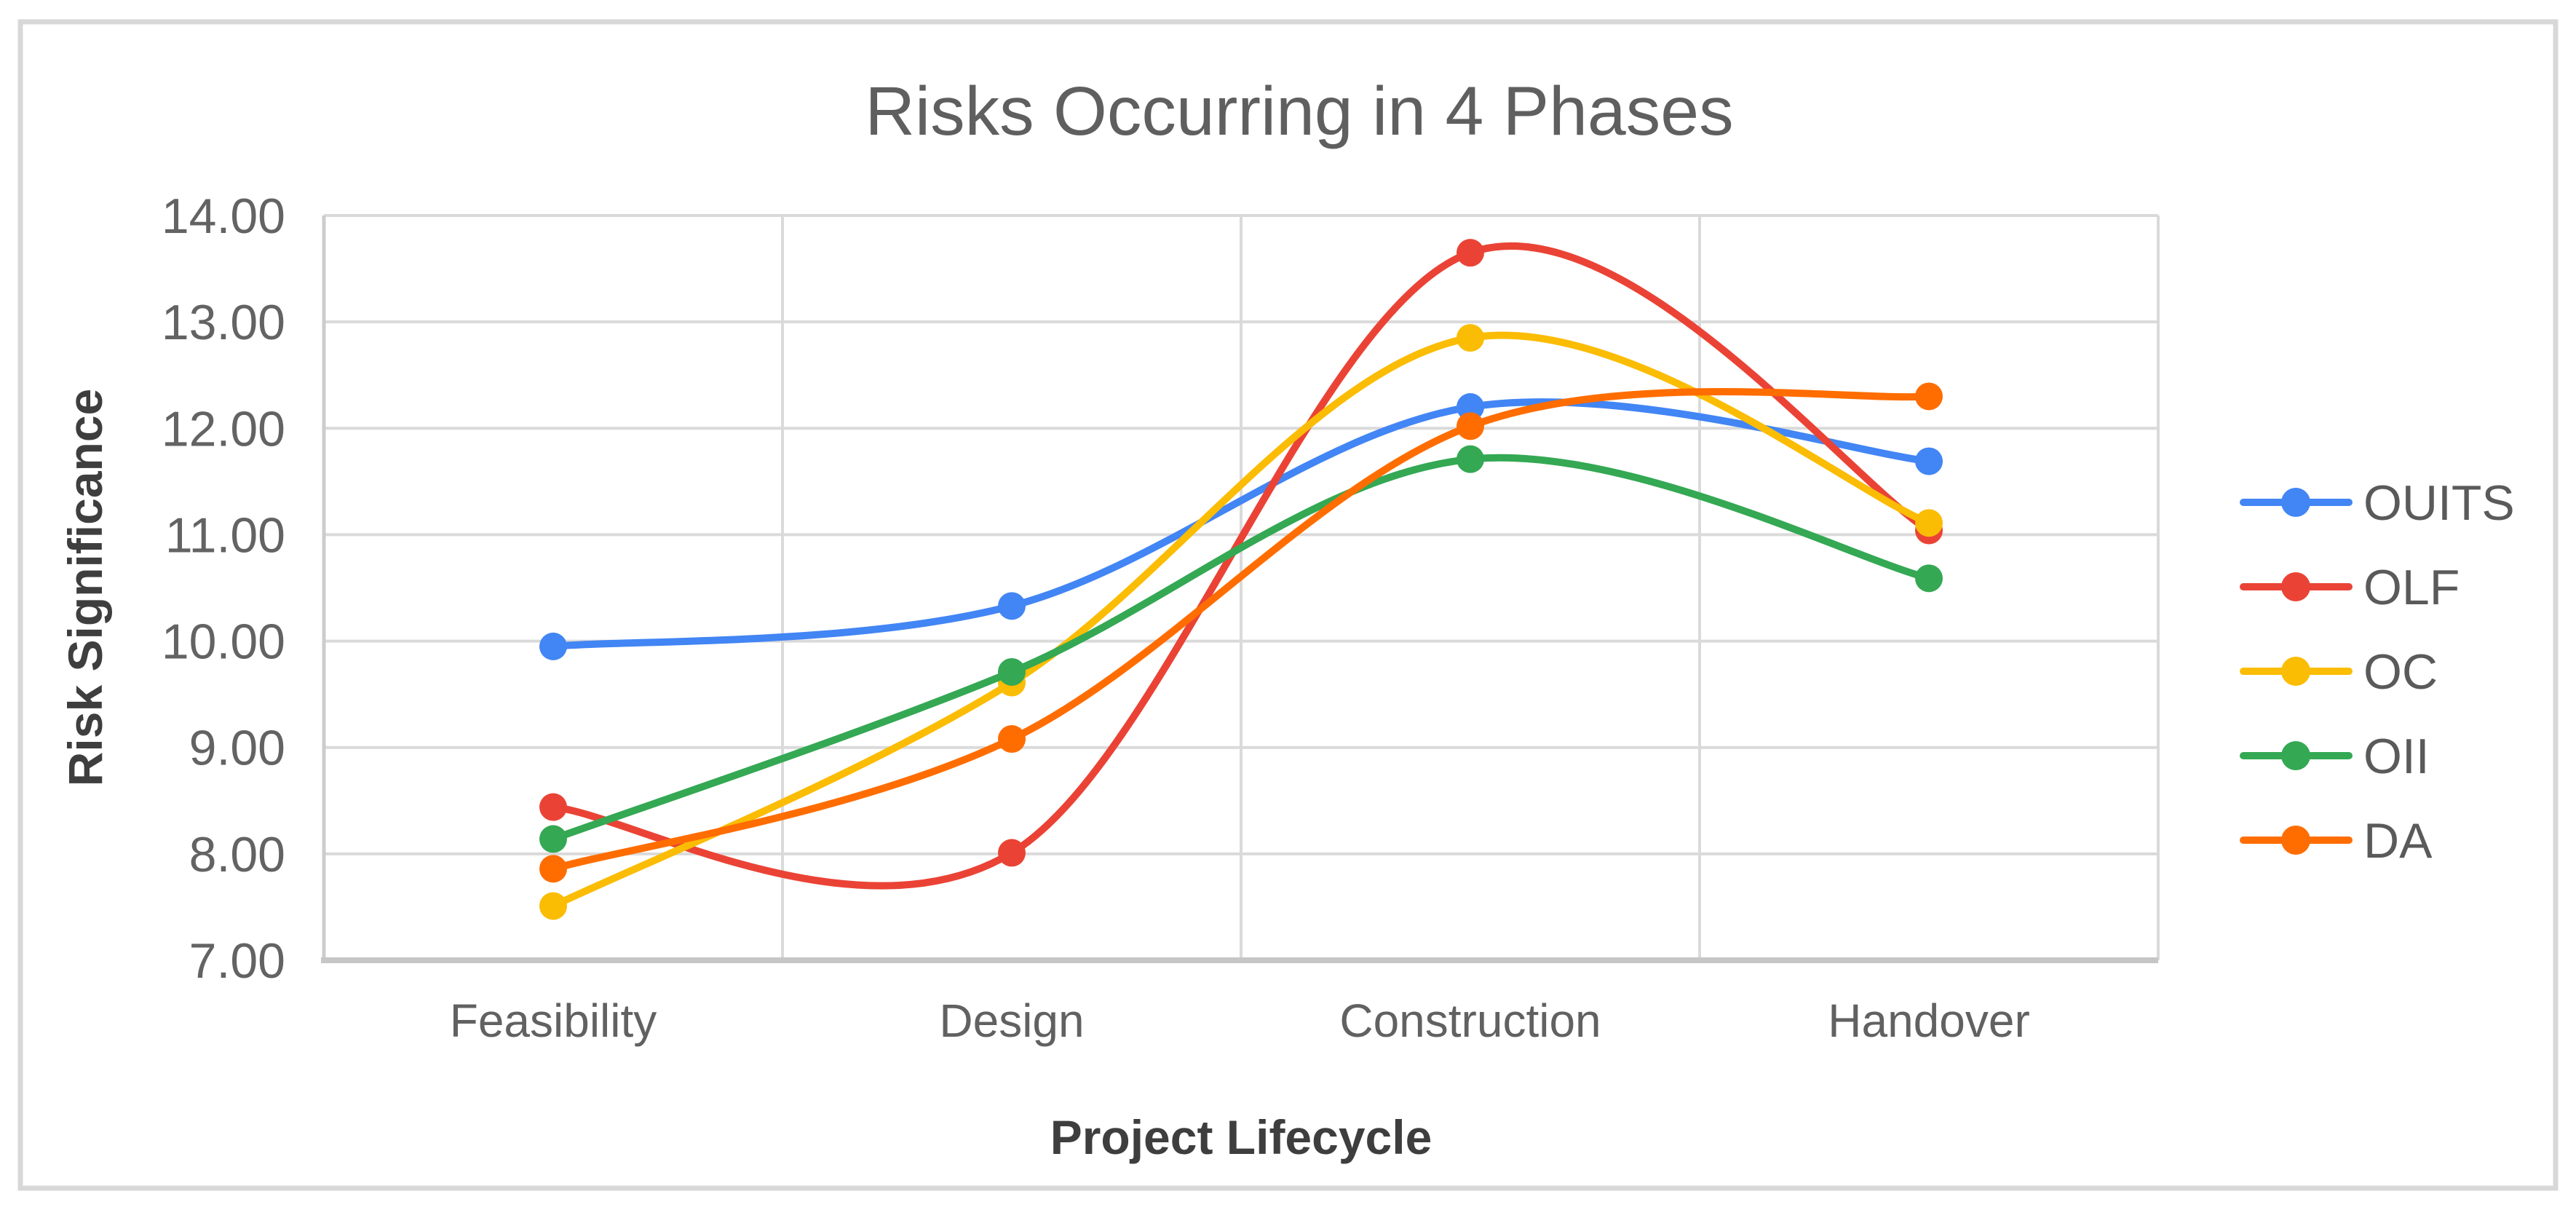 The image size is (2576, 1210). I want to click on y-tick-label: 11.00, so click(225, 535).